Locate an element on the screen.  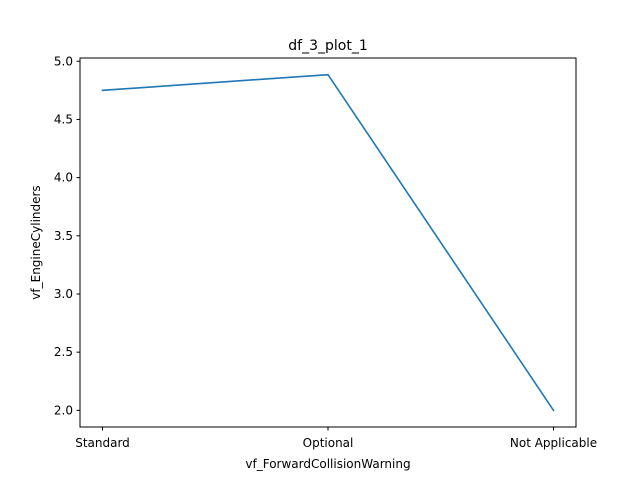
y-axis-ticks: 2.0 2.5 3.0 3.5 4.0 4.5 5.0 is located at coordinates (67, 235).